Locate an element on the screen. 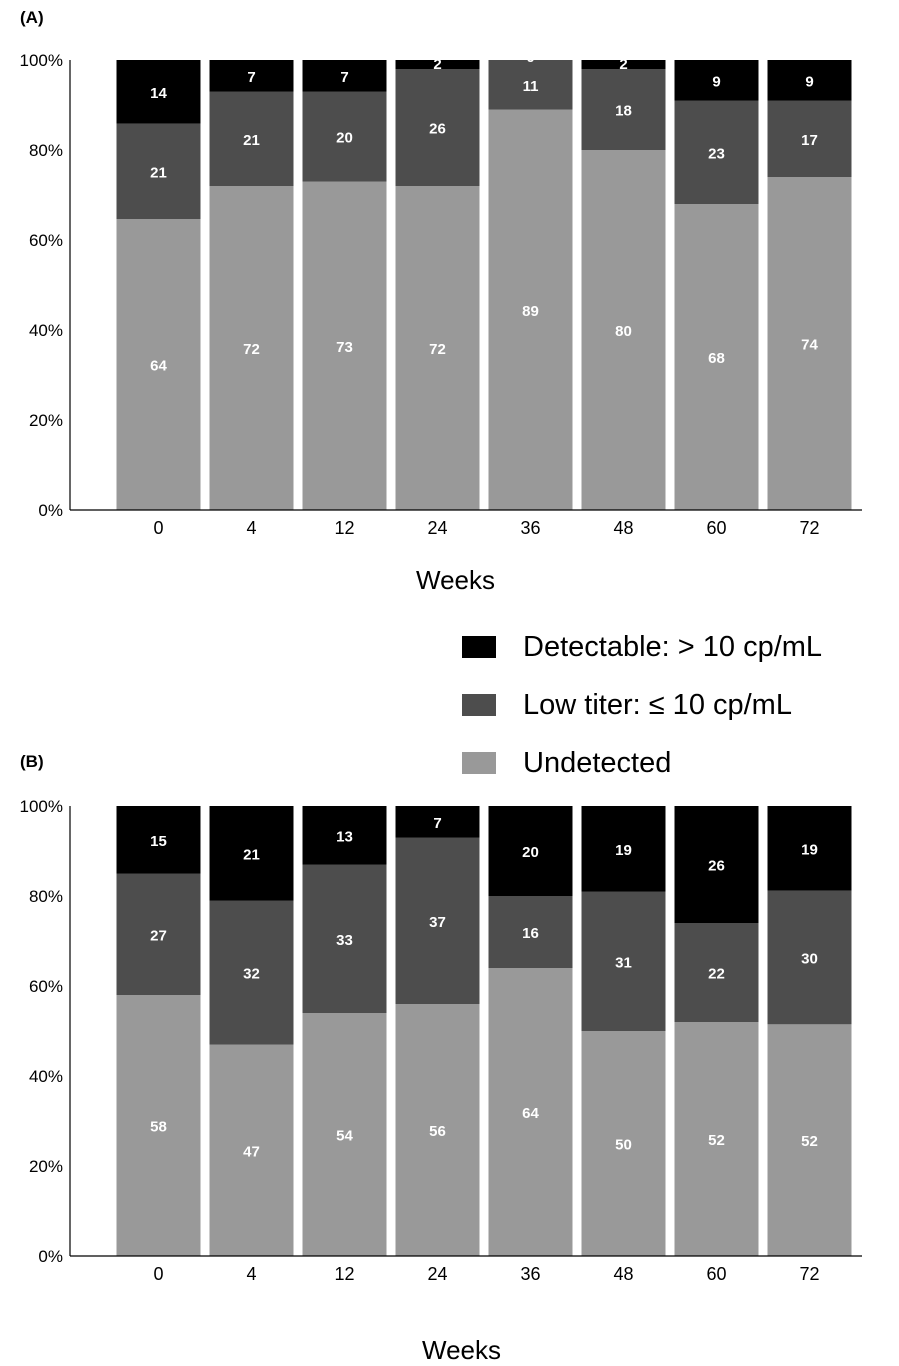  panel-a-x-tick-label: 60 is located at coordinates (716, 528).